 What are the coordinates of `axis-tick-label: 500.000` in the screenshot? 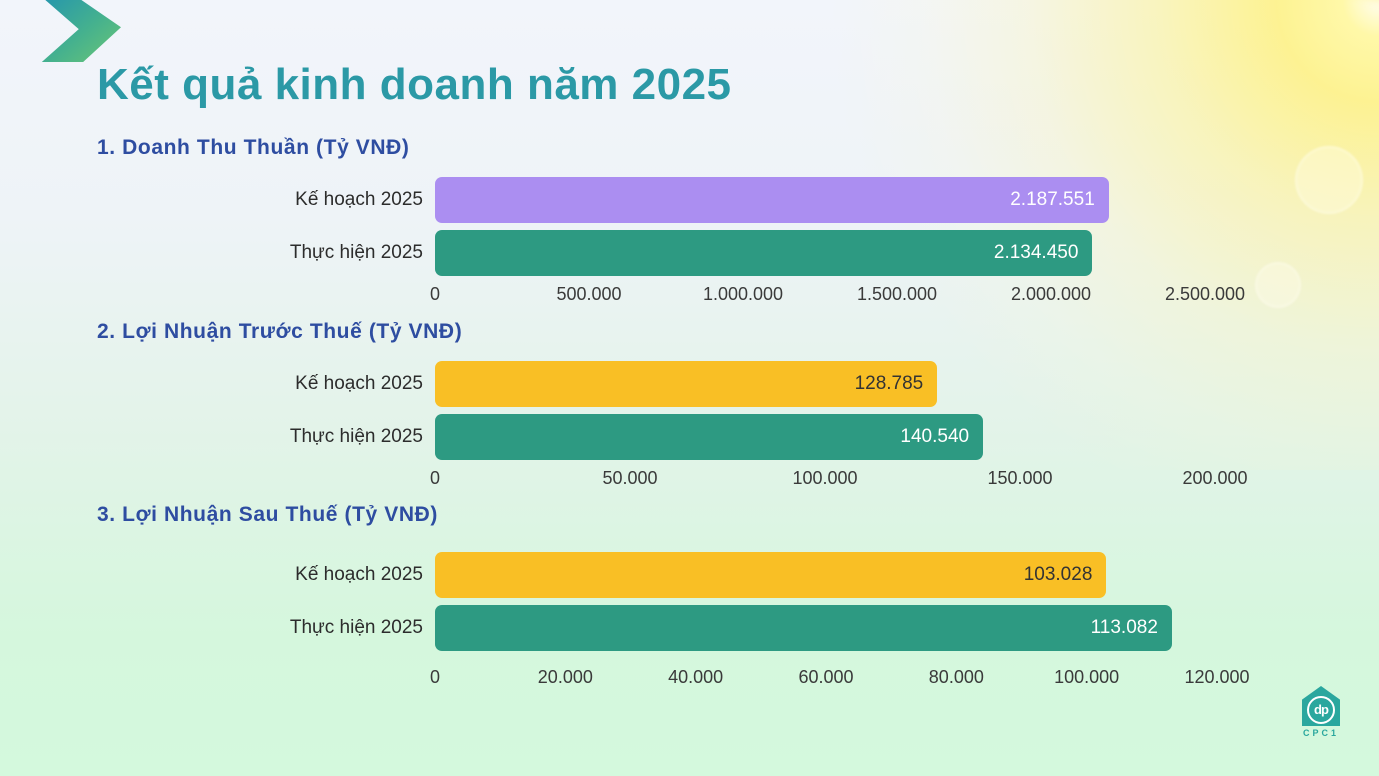 It's located at (589, 294).